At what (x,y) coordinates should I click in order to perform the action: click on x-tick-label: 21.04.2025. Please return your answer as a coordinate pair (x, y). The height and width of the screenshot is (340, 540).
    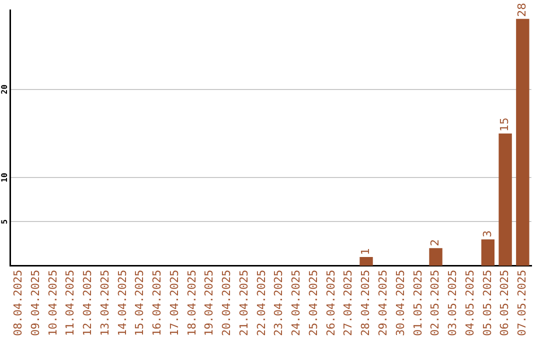
    Looking at the image, I should click on (243, 303).